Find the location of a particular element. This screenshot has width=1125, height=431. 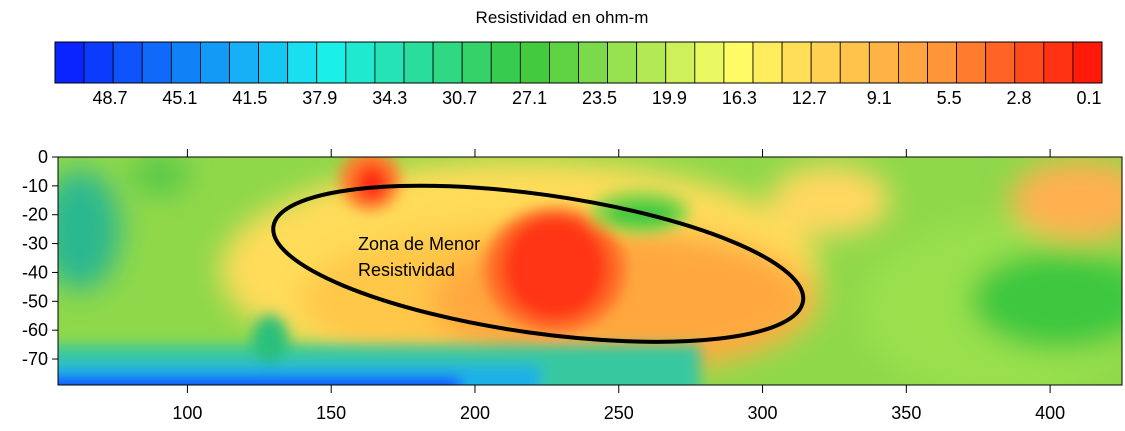

y-tick-label: -40 is located at coordinates (35, 272).